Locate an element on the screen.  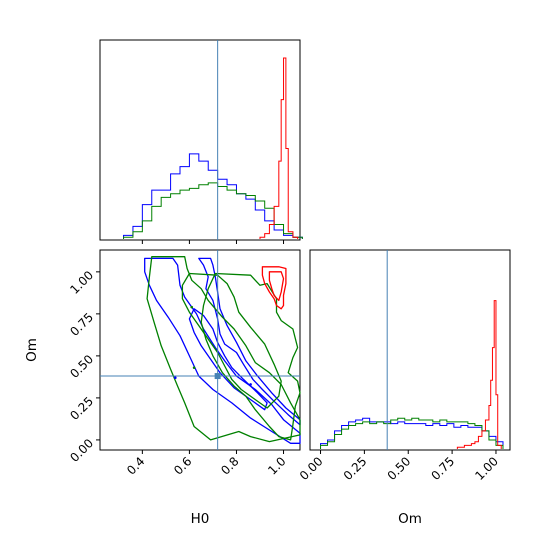
om-y-tick-label-4: 0.75 is located at coordinates (81, 324).